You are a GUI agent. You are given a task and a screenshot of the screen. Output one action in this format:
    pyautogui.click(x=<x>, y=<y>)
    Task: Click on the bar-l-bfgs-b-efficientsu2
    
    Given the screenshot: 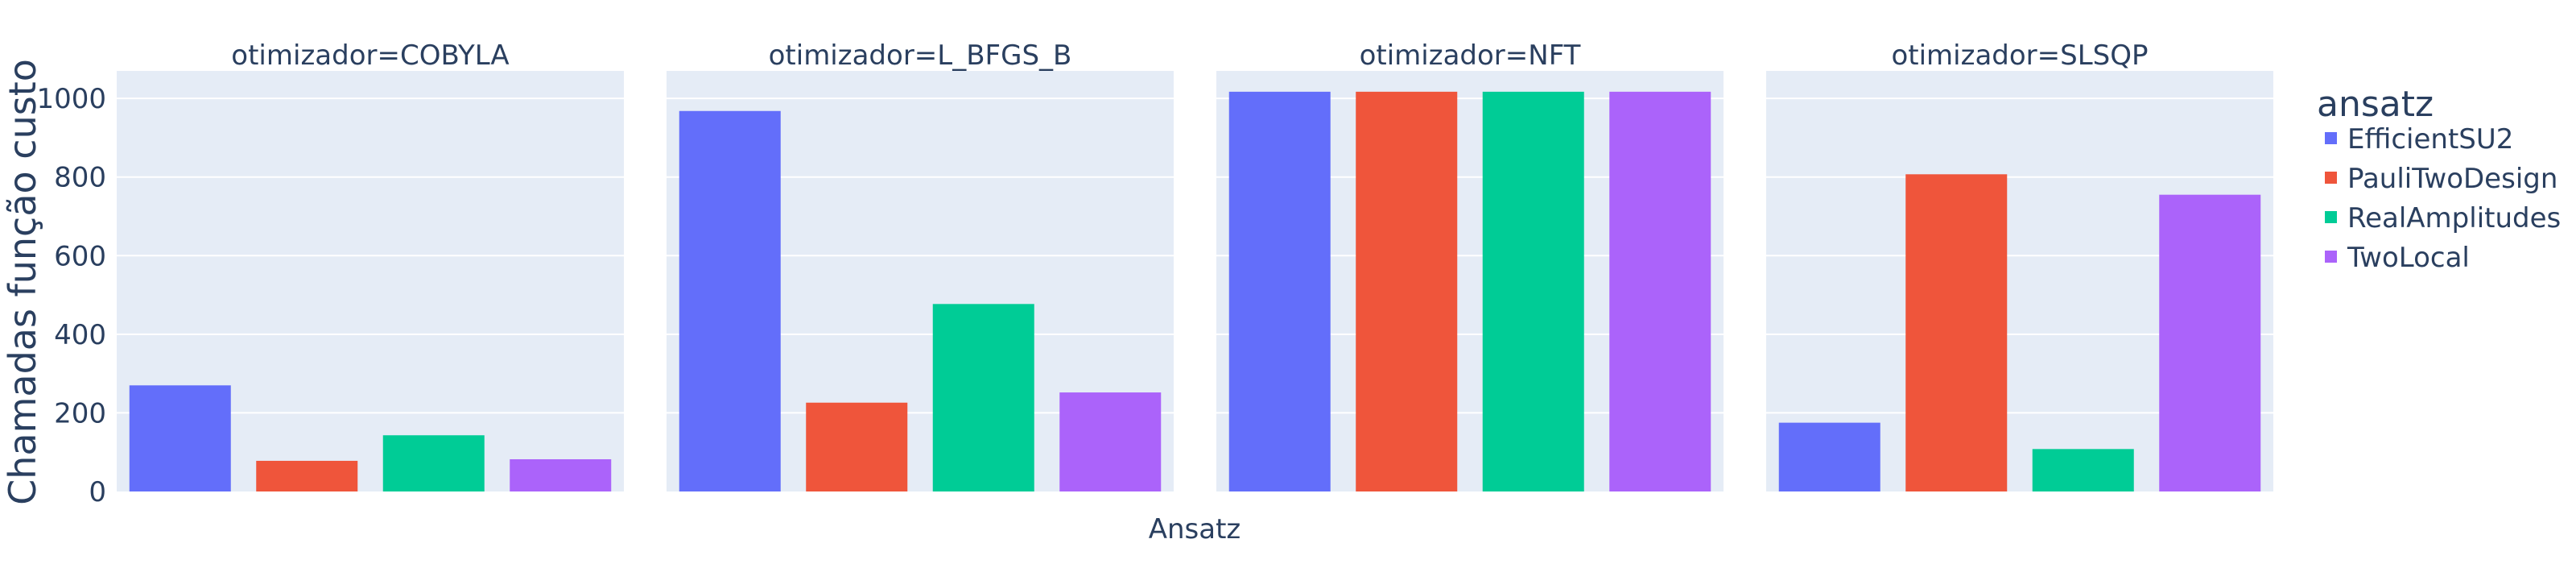 What is the action you would take?
    pyautogui.click(x=730, y=300)
    